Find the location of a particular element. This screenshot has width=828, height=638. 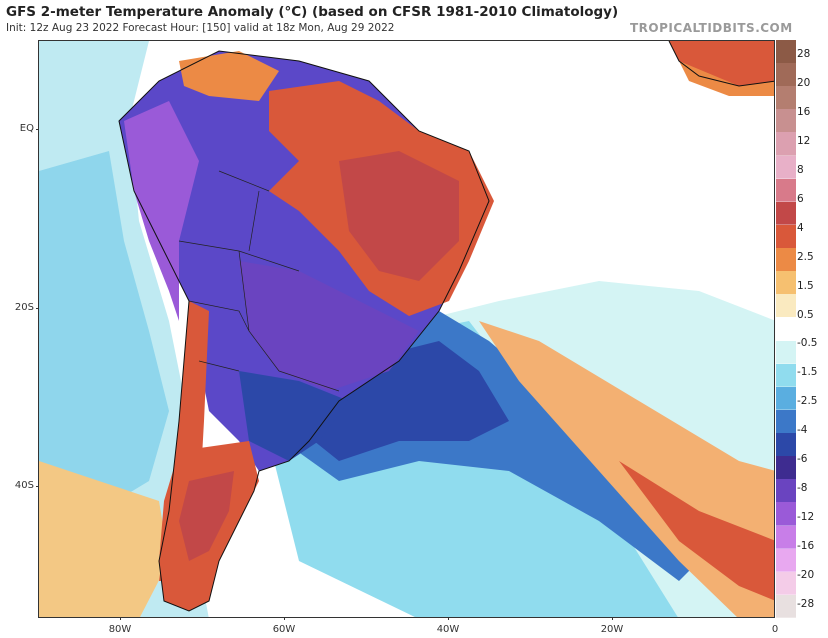

colorbar-label: -0.5 is located at coordinates (807, 343).